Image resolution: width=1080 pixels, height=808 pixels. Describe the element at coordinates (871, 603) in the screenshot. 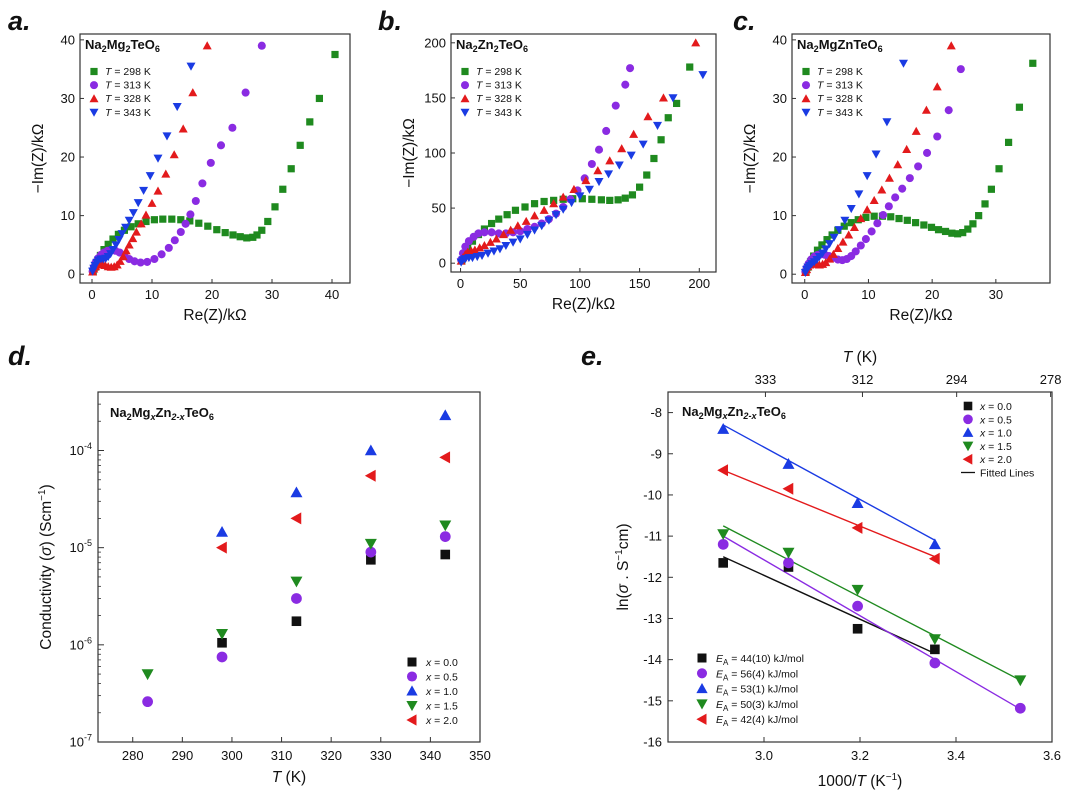

I see `fitted-line-x-1.5` at that location.